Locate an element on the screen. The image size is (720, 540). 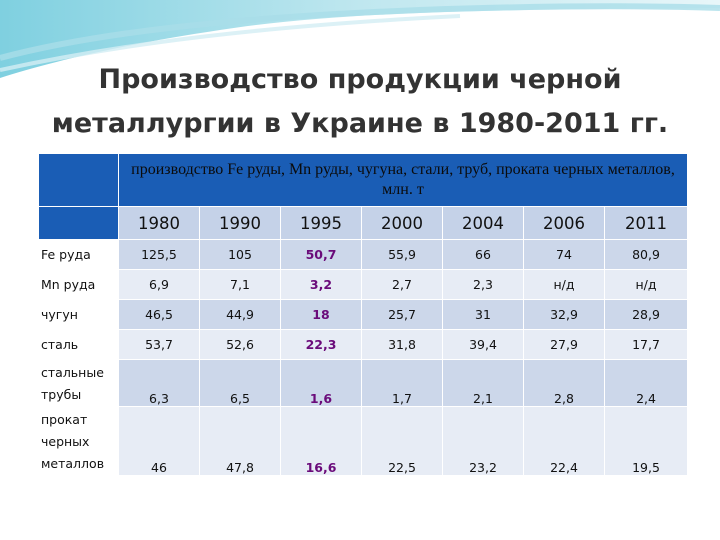
table-cell-highlight: 18 is located at coordinates (321, 314).